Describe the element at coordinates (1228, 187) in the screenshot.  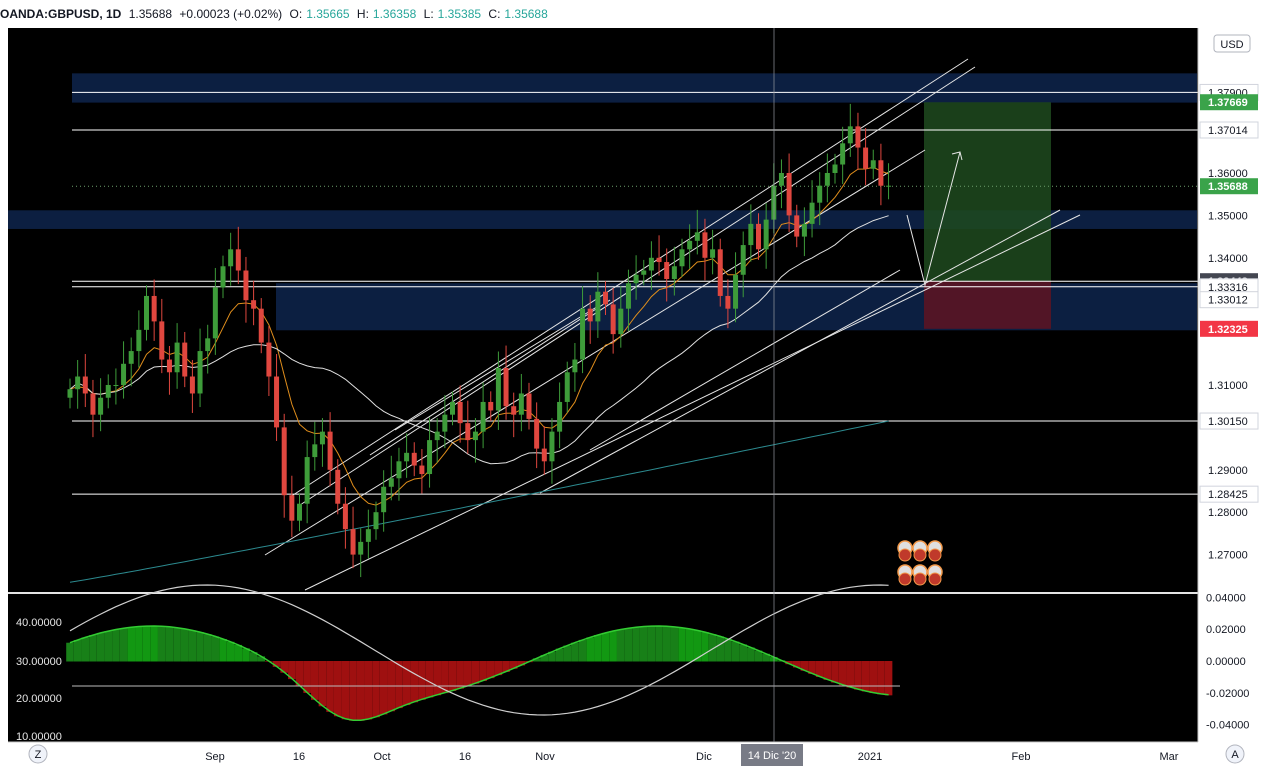
I see `price-label-text: 1.35688` at that location.